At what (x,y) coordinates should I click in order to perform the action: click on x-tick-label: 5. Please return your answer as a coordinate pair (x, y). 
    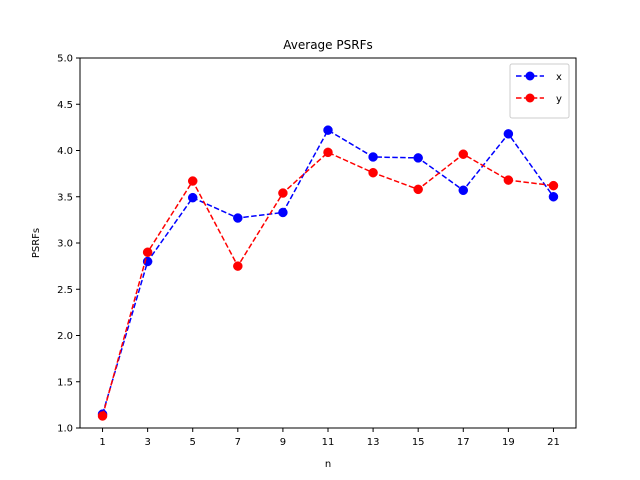
    Looking at the image, I should click on (193, 442).